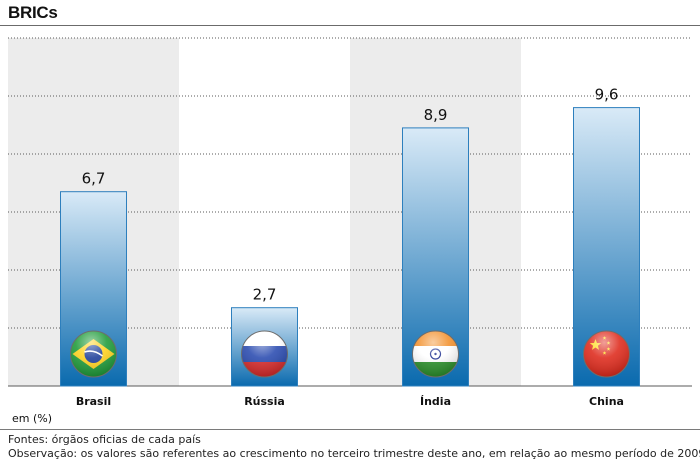 The height and width of the screenshot is (467, 700). Describe the element at coordinates (264, 354) in the screenshot. I see `russia-flag-icon` at that location.